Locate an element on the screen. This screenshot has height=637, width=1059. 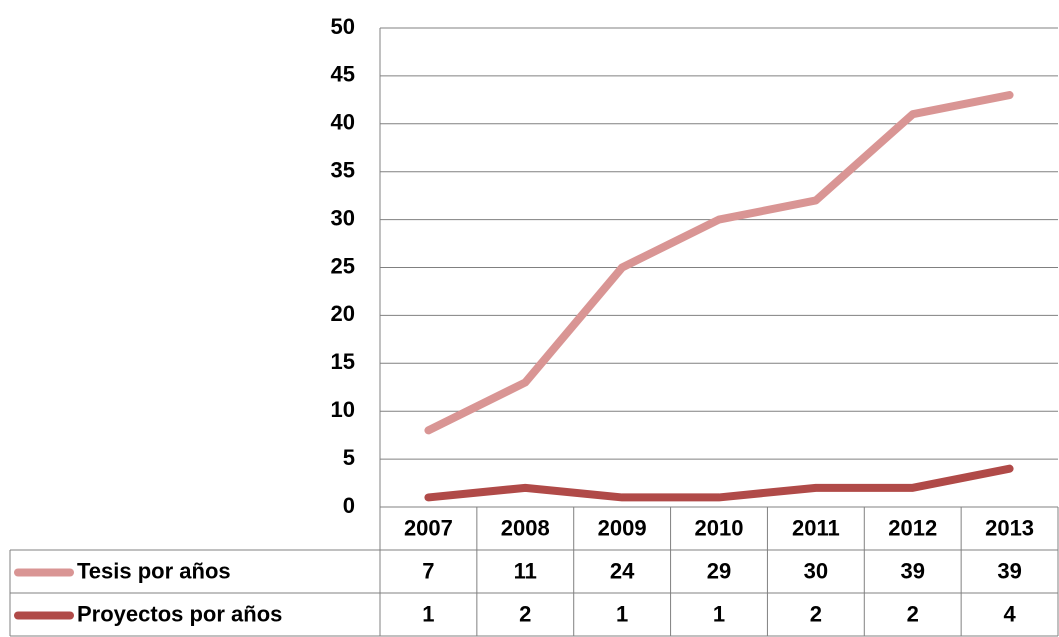
table-value: 11 is located at coordinates (525, 570).